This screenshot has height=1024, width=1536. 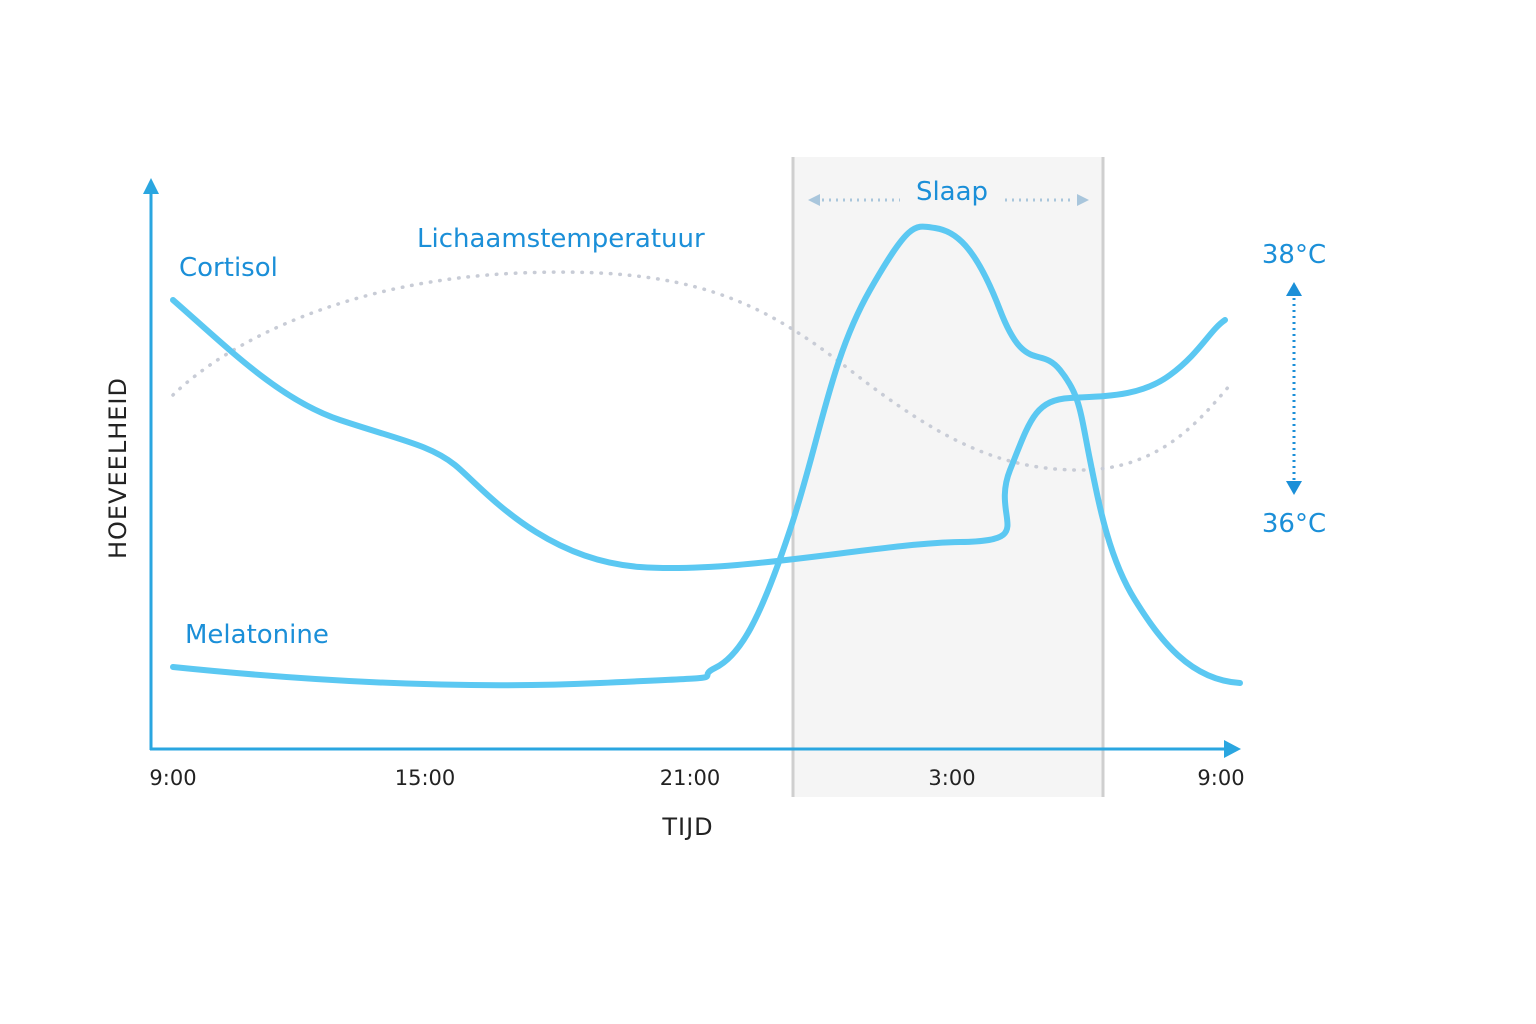 What do you see at coordinates (1294, 289) in the screenshot?
I see `temp-arrowhead-up` at bounding box center [1294, 289].